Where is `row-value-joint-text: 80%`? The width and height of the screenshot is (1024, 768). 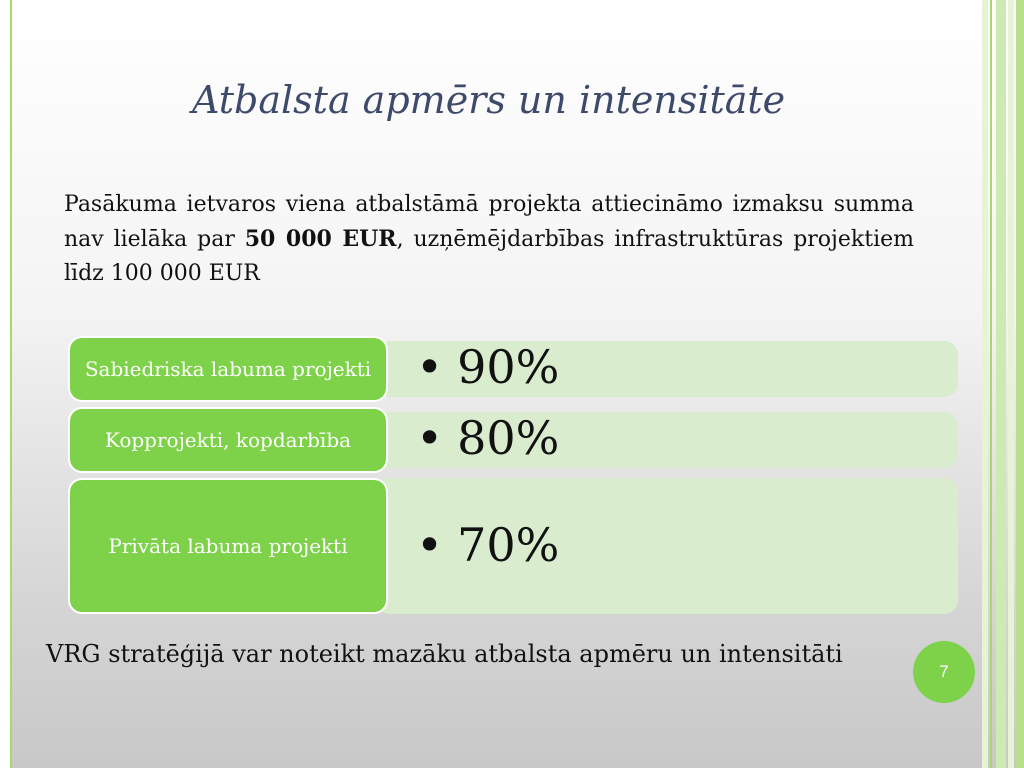 row-value-joint-text: 80% is located at coordinates (508, 438).